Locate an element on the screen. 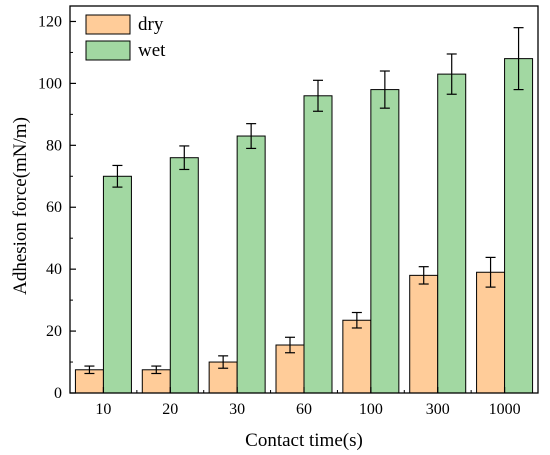  x-tick-label-30: 30 is located at coordinates (237, 409).